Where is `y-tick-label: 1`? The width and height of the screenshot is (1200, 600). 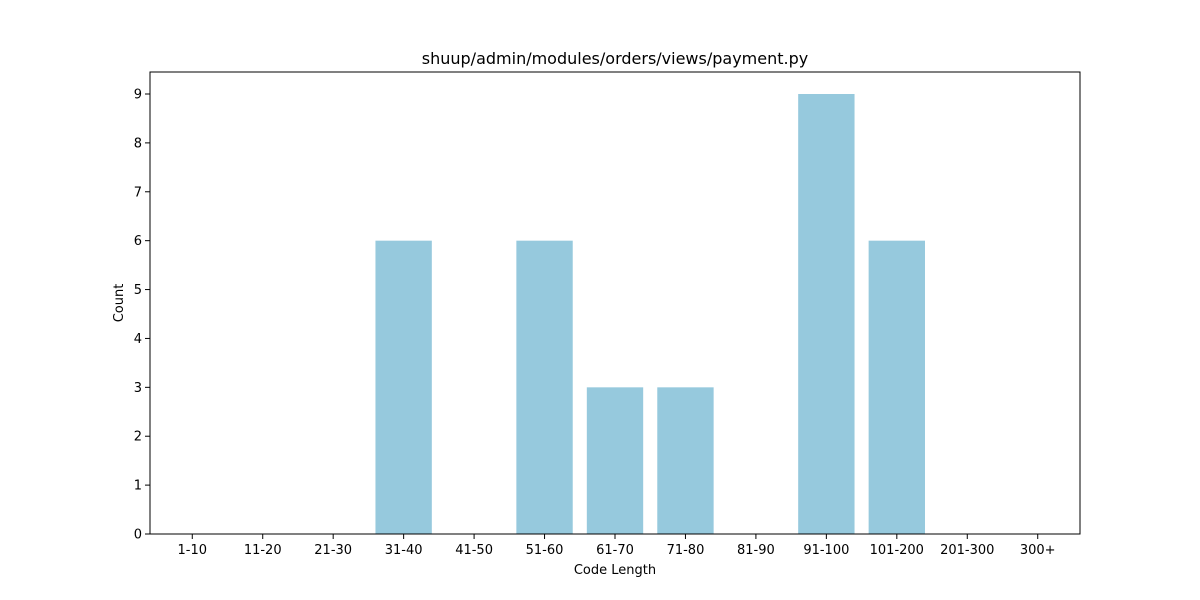 y-tick-label: 1 is located at coordinates (138, 486).